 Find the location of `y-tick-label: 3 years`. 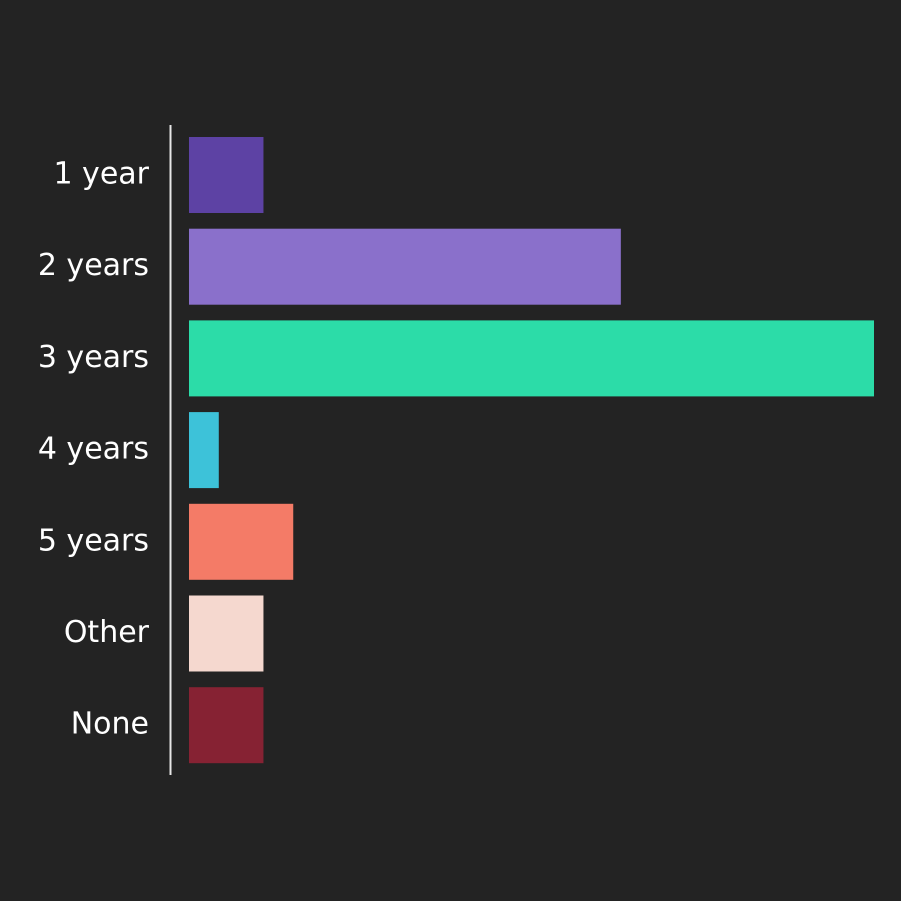

y-tick-label: 3 years is located at coordinates (93, 357).